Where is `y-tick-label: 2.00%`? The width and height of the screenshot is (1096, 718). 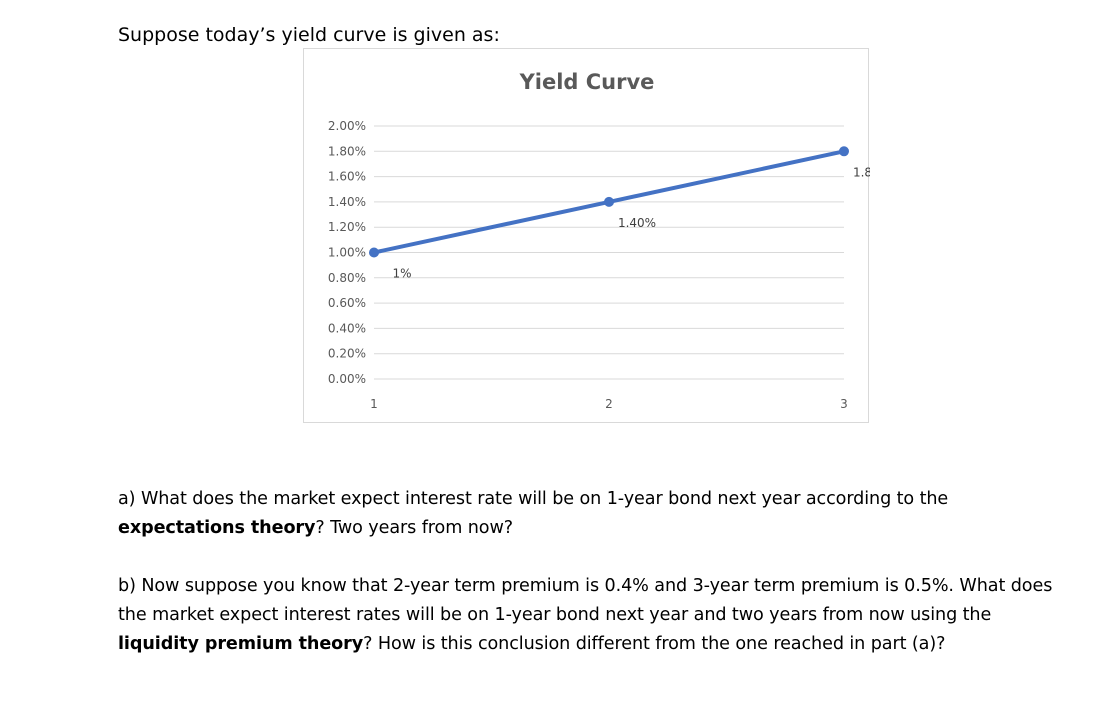
y-tick-label: 2.00% is located at coordinates (347, 126).